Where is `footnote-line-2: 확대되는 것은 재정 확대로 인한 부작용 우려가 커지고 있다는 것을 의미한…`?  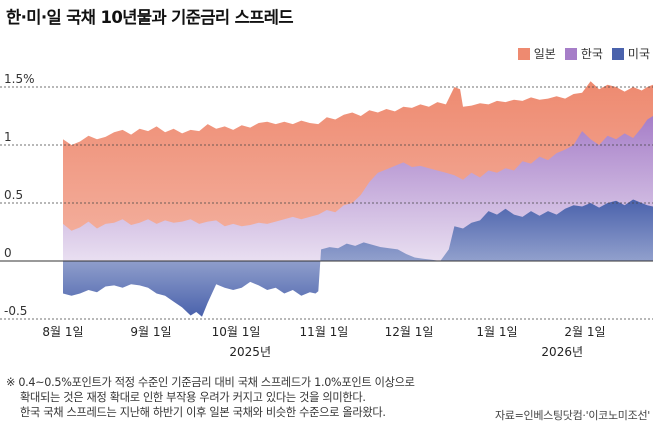
footnote-line-2: 확대되는 것은 재정 확대로 인한 부작용 우려가 커지고 있다는 것을 의미한… is located at coordinates (193, 397).